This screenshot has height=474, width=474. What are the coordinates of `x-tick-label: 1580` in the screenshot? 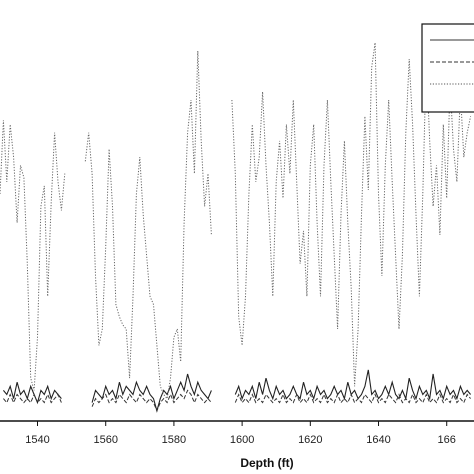 It's located at (174, 440).